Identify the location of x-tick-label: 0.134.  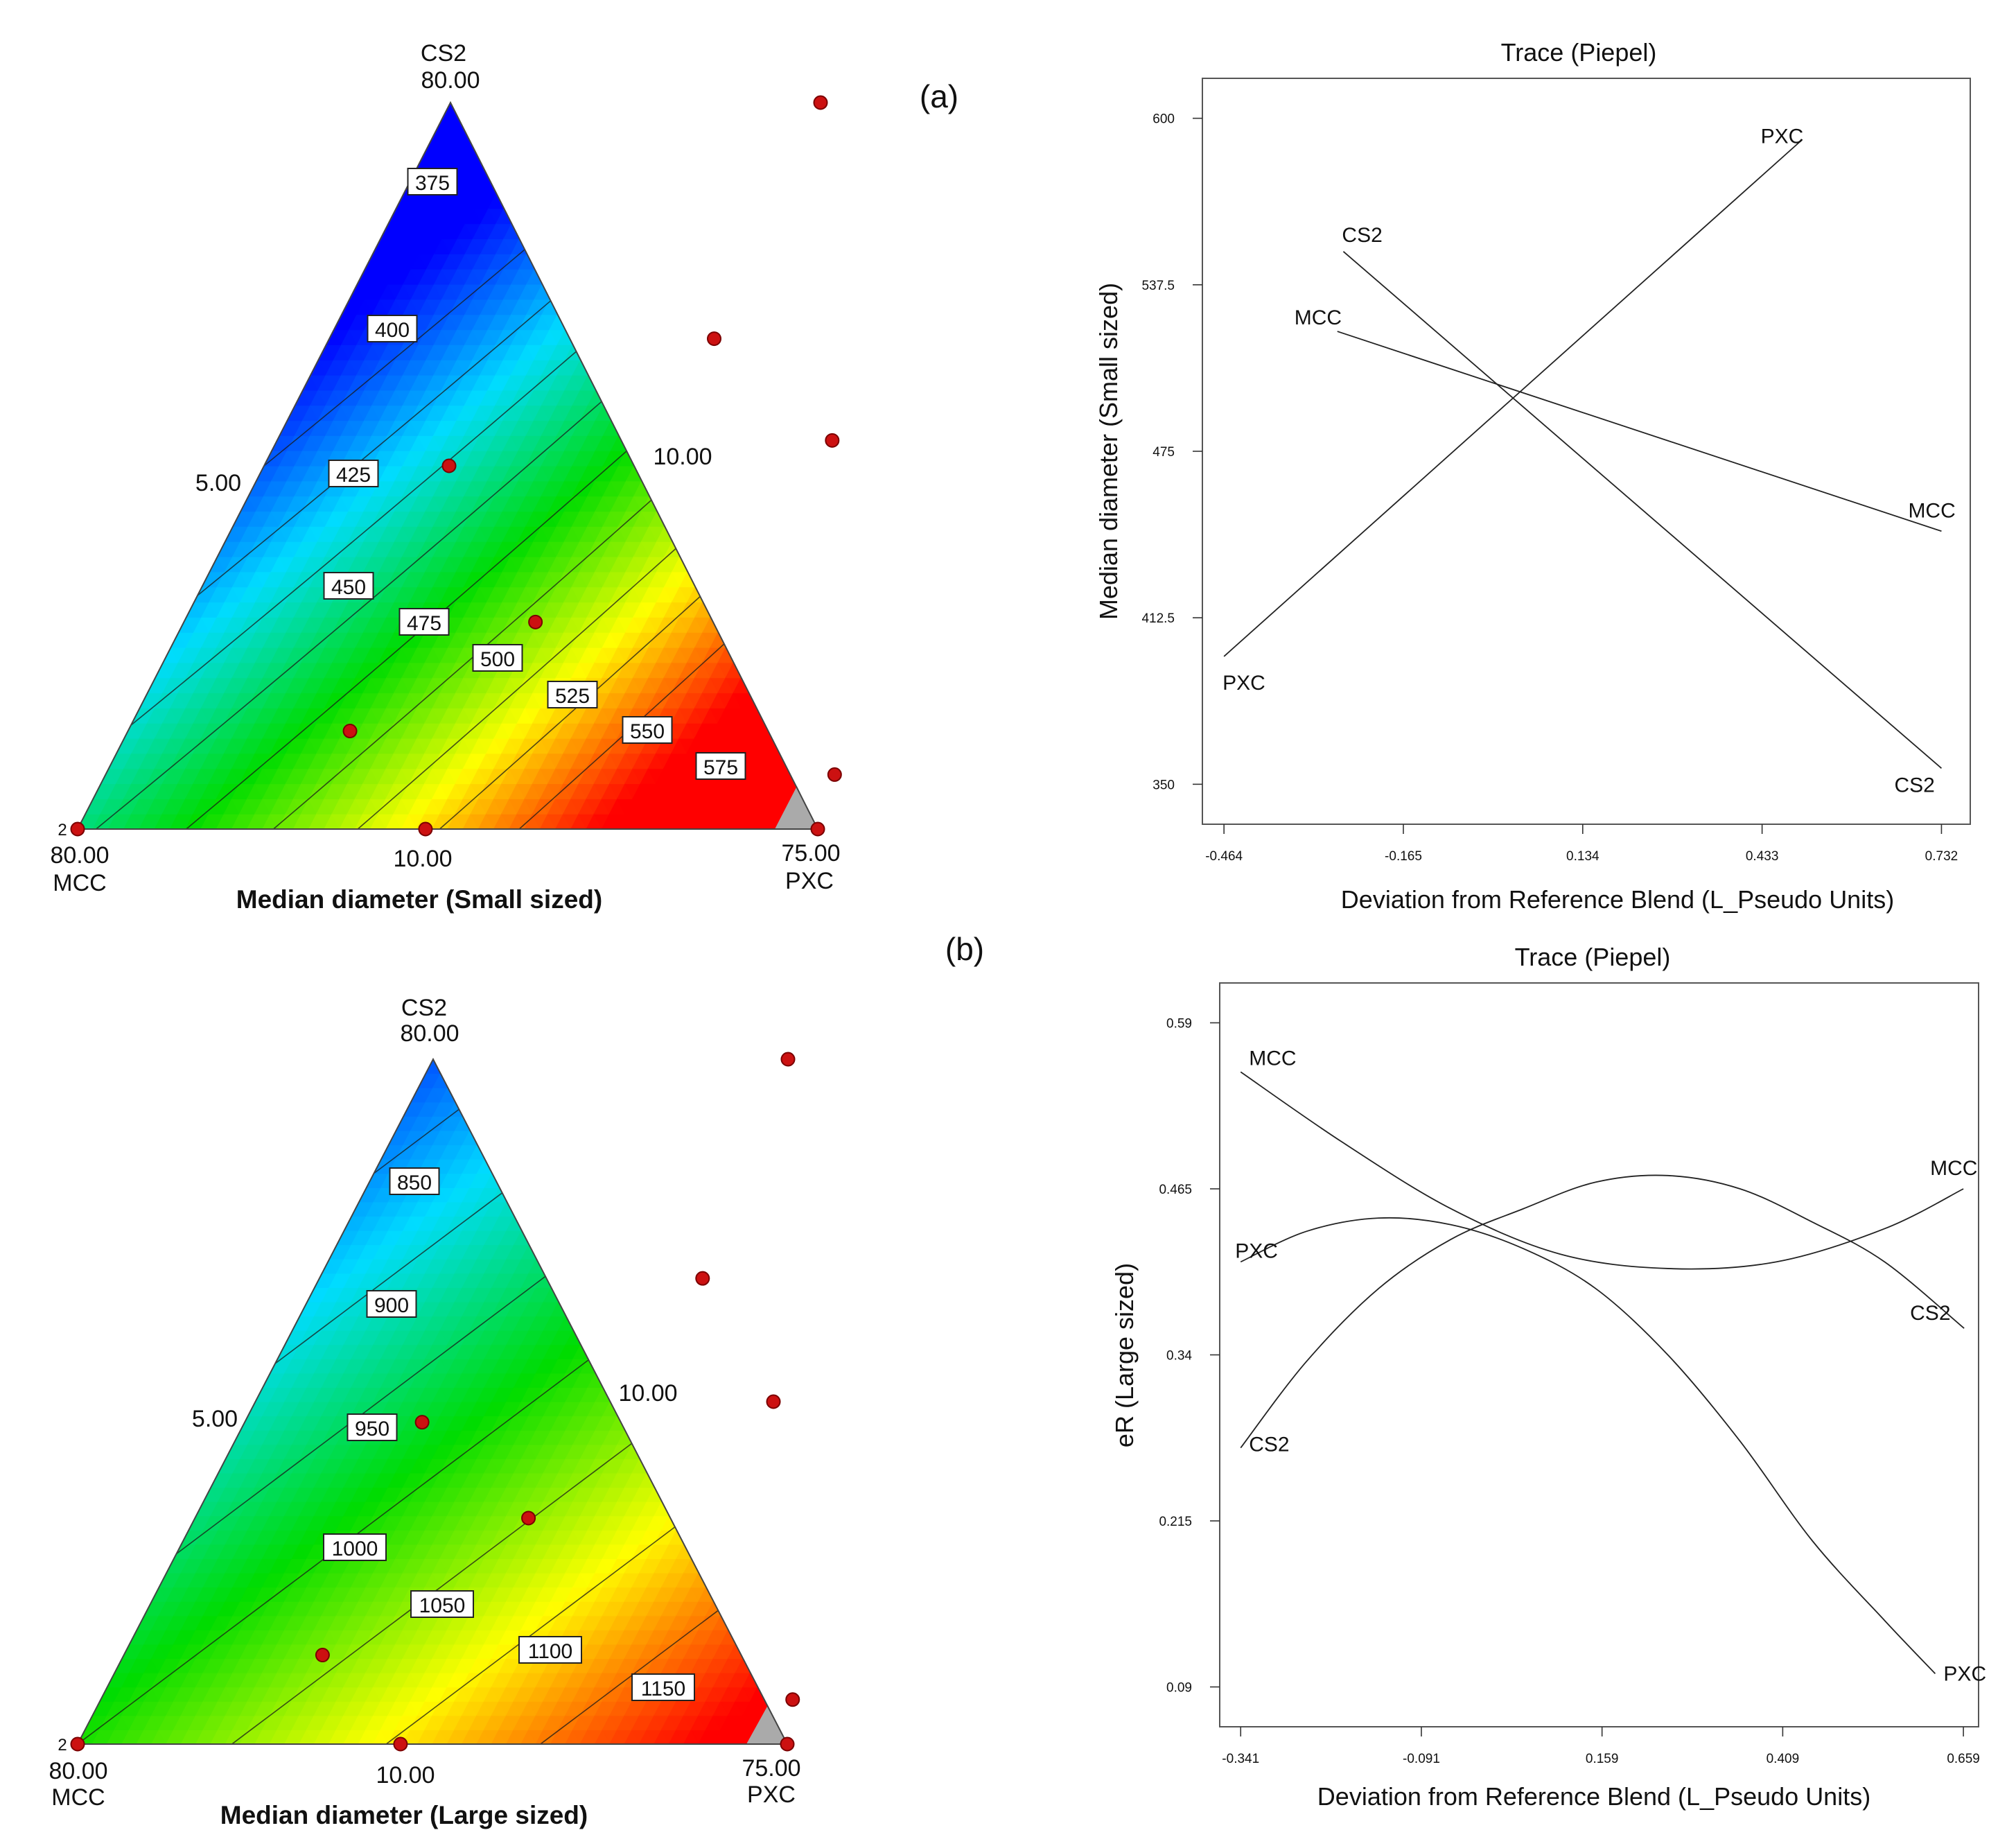
(1582, 856).